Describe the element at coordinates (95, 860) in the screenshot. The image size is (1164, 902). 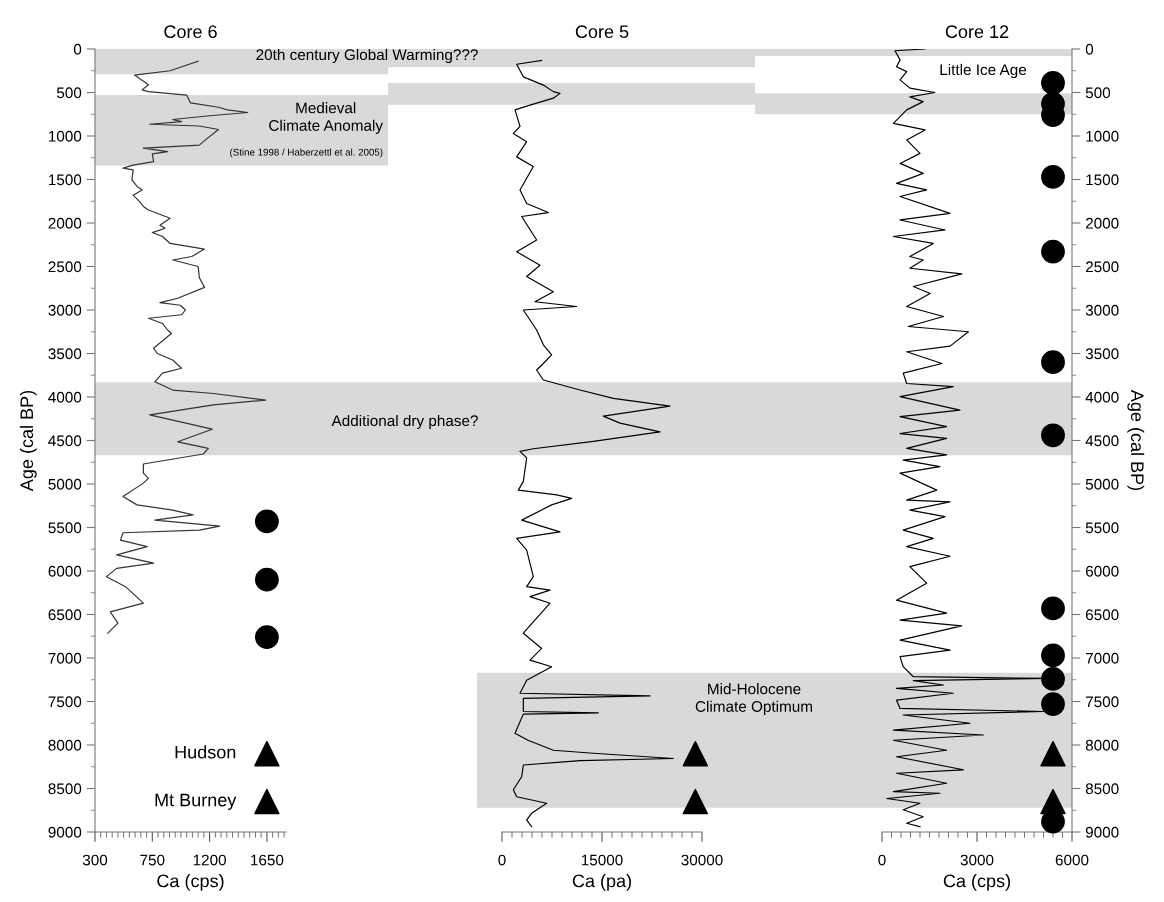
I see `x-tick-label: 300` at that location.